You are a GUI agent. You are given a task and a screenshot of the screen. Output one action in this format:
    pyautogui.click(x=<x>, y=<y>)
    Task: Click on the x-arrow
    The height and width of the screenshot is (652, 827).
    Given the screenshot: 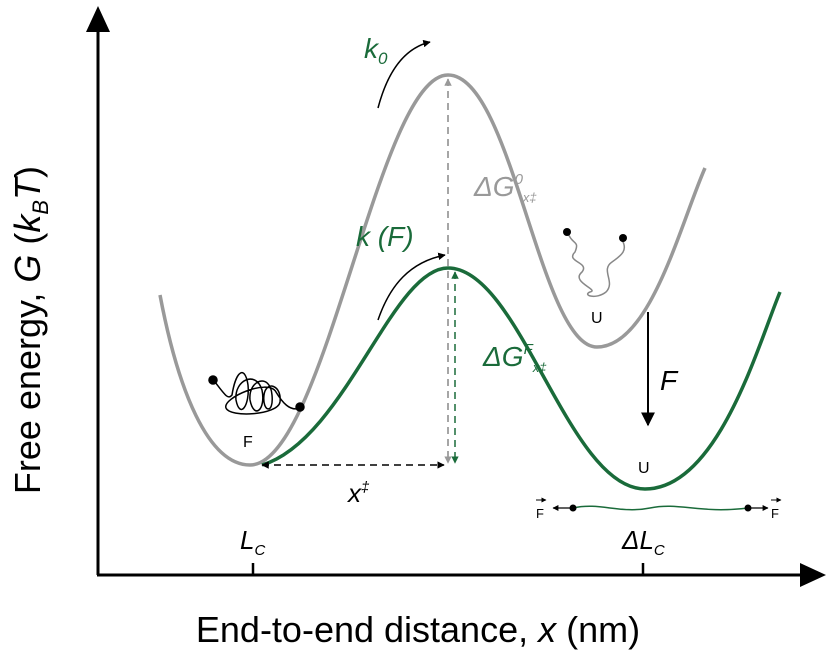 What is the action you would take?
    pyautogui.click(x=813, y=575)
    